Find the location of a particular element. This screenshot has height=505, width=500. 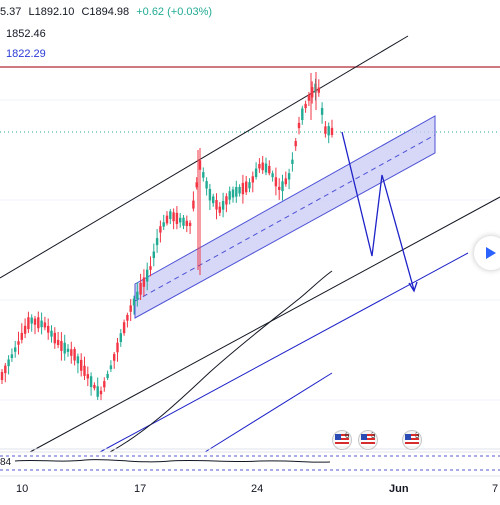

ohlc-change: +0.62 (+0.03%) is located at coordinates (174, 12).